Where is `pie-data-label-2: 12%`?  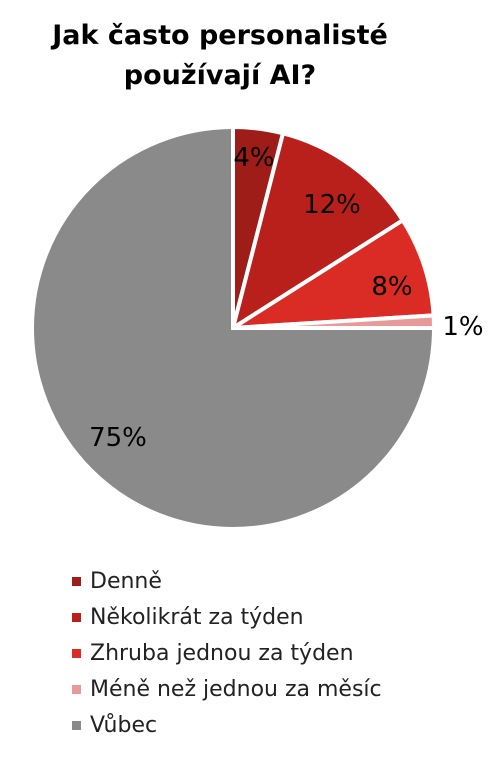 pie-data-label-2: 12% is located at coordinates (332, 205).